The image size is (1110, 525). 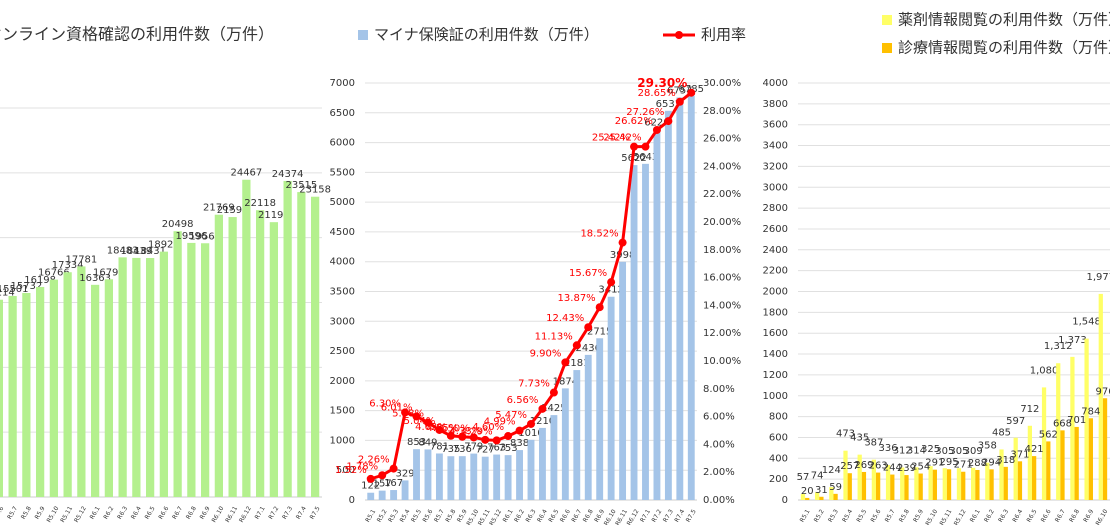 I want to click on x-tick-label: R5.7, so click(x=439, y=516).